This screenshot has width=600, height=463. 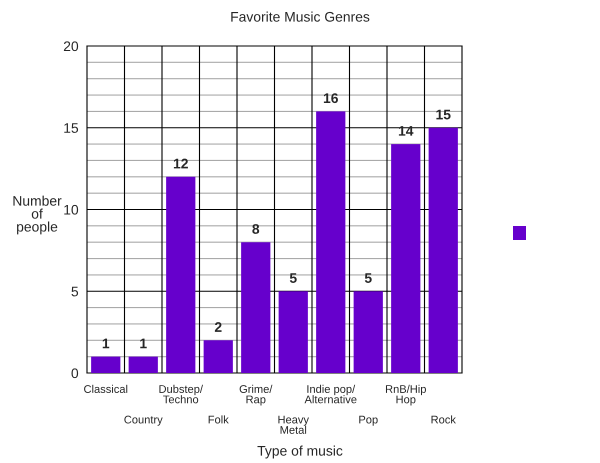 What do you see at coordinates (368, 421) in the screenshot?
I see `x-tick-label: Pop` at bounding box center [368, 421].